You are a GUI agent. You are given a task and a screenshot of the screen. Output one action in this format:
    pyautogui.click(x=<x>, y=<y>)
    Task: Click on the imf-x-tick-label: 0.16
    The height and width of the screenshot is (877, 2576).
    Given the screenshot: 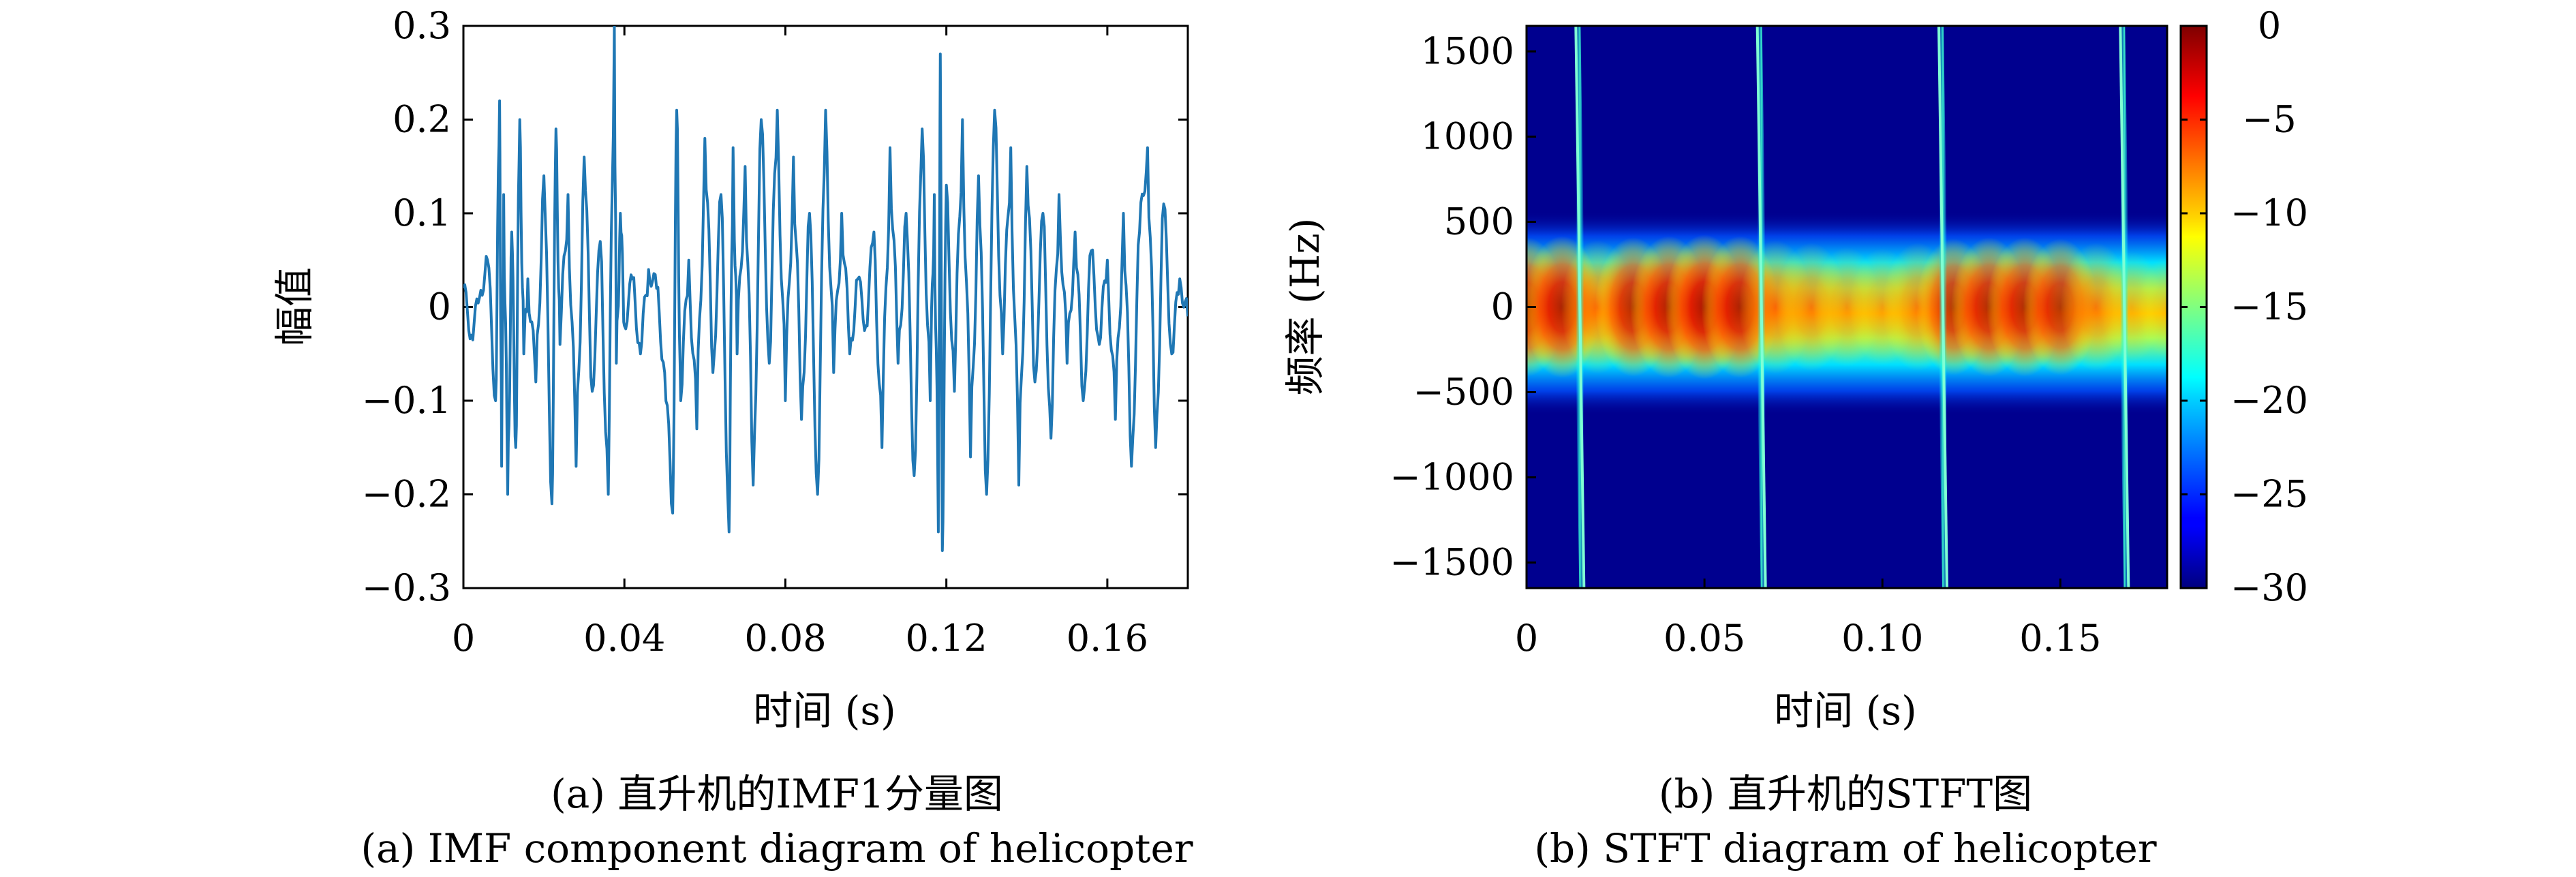 What is the action you would take?
    pyautogui.click(x=1107, y=638)
    